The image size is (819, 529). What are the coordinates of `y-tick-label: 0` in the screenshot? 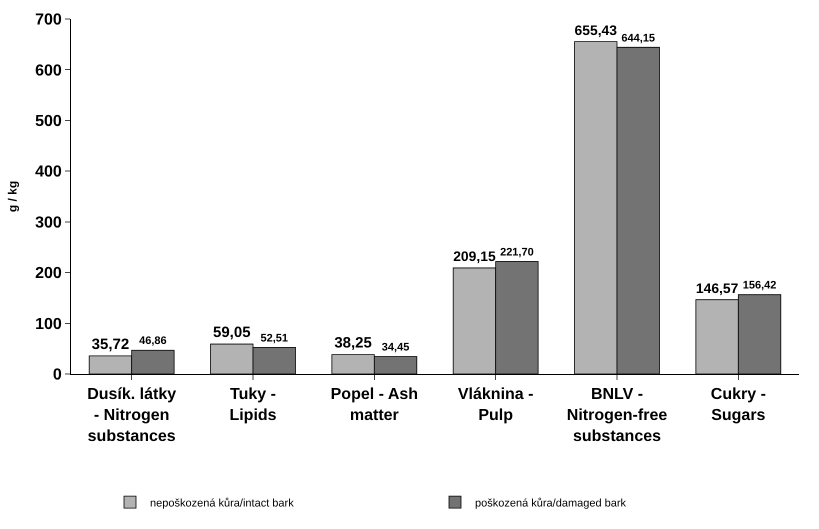 It's located at (57, 375).